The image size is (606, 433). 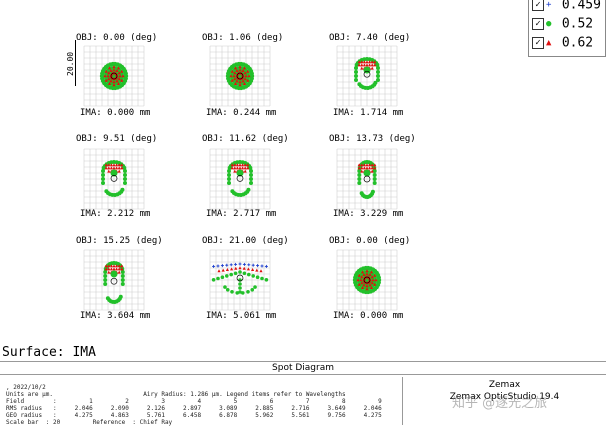 What do you see at coordinates (117, 38) in the screenshot?
I see `field-angle-label: OBJ: 0.00 (deg)` at bounding box center [117, 38].